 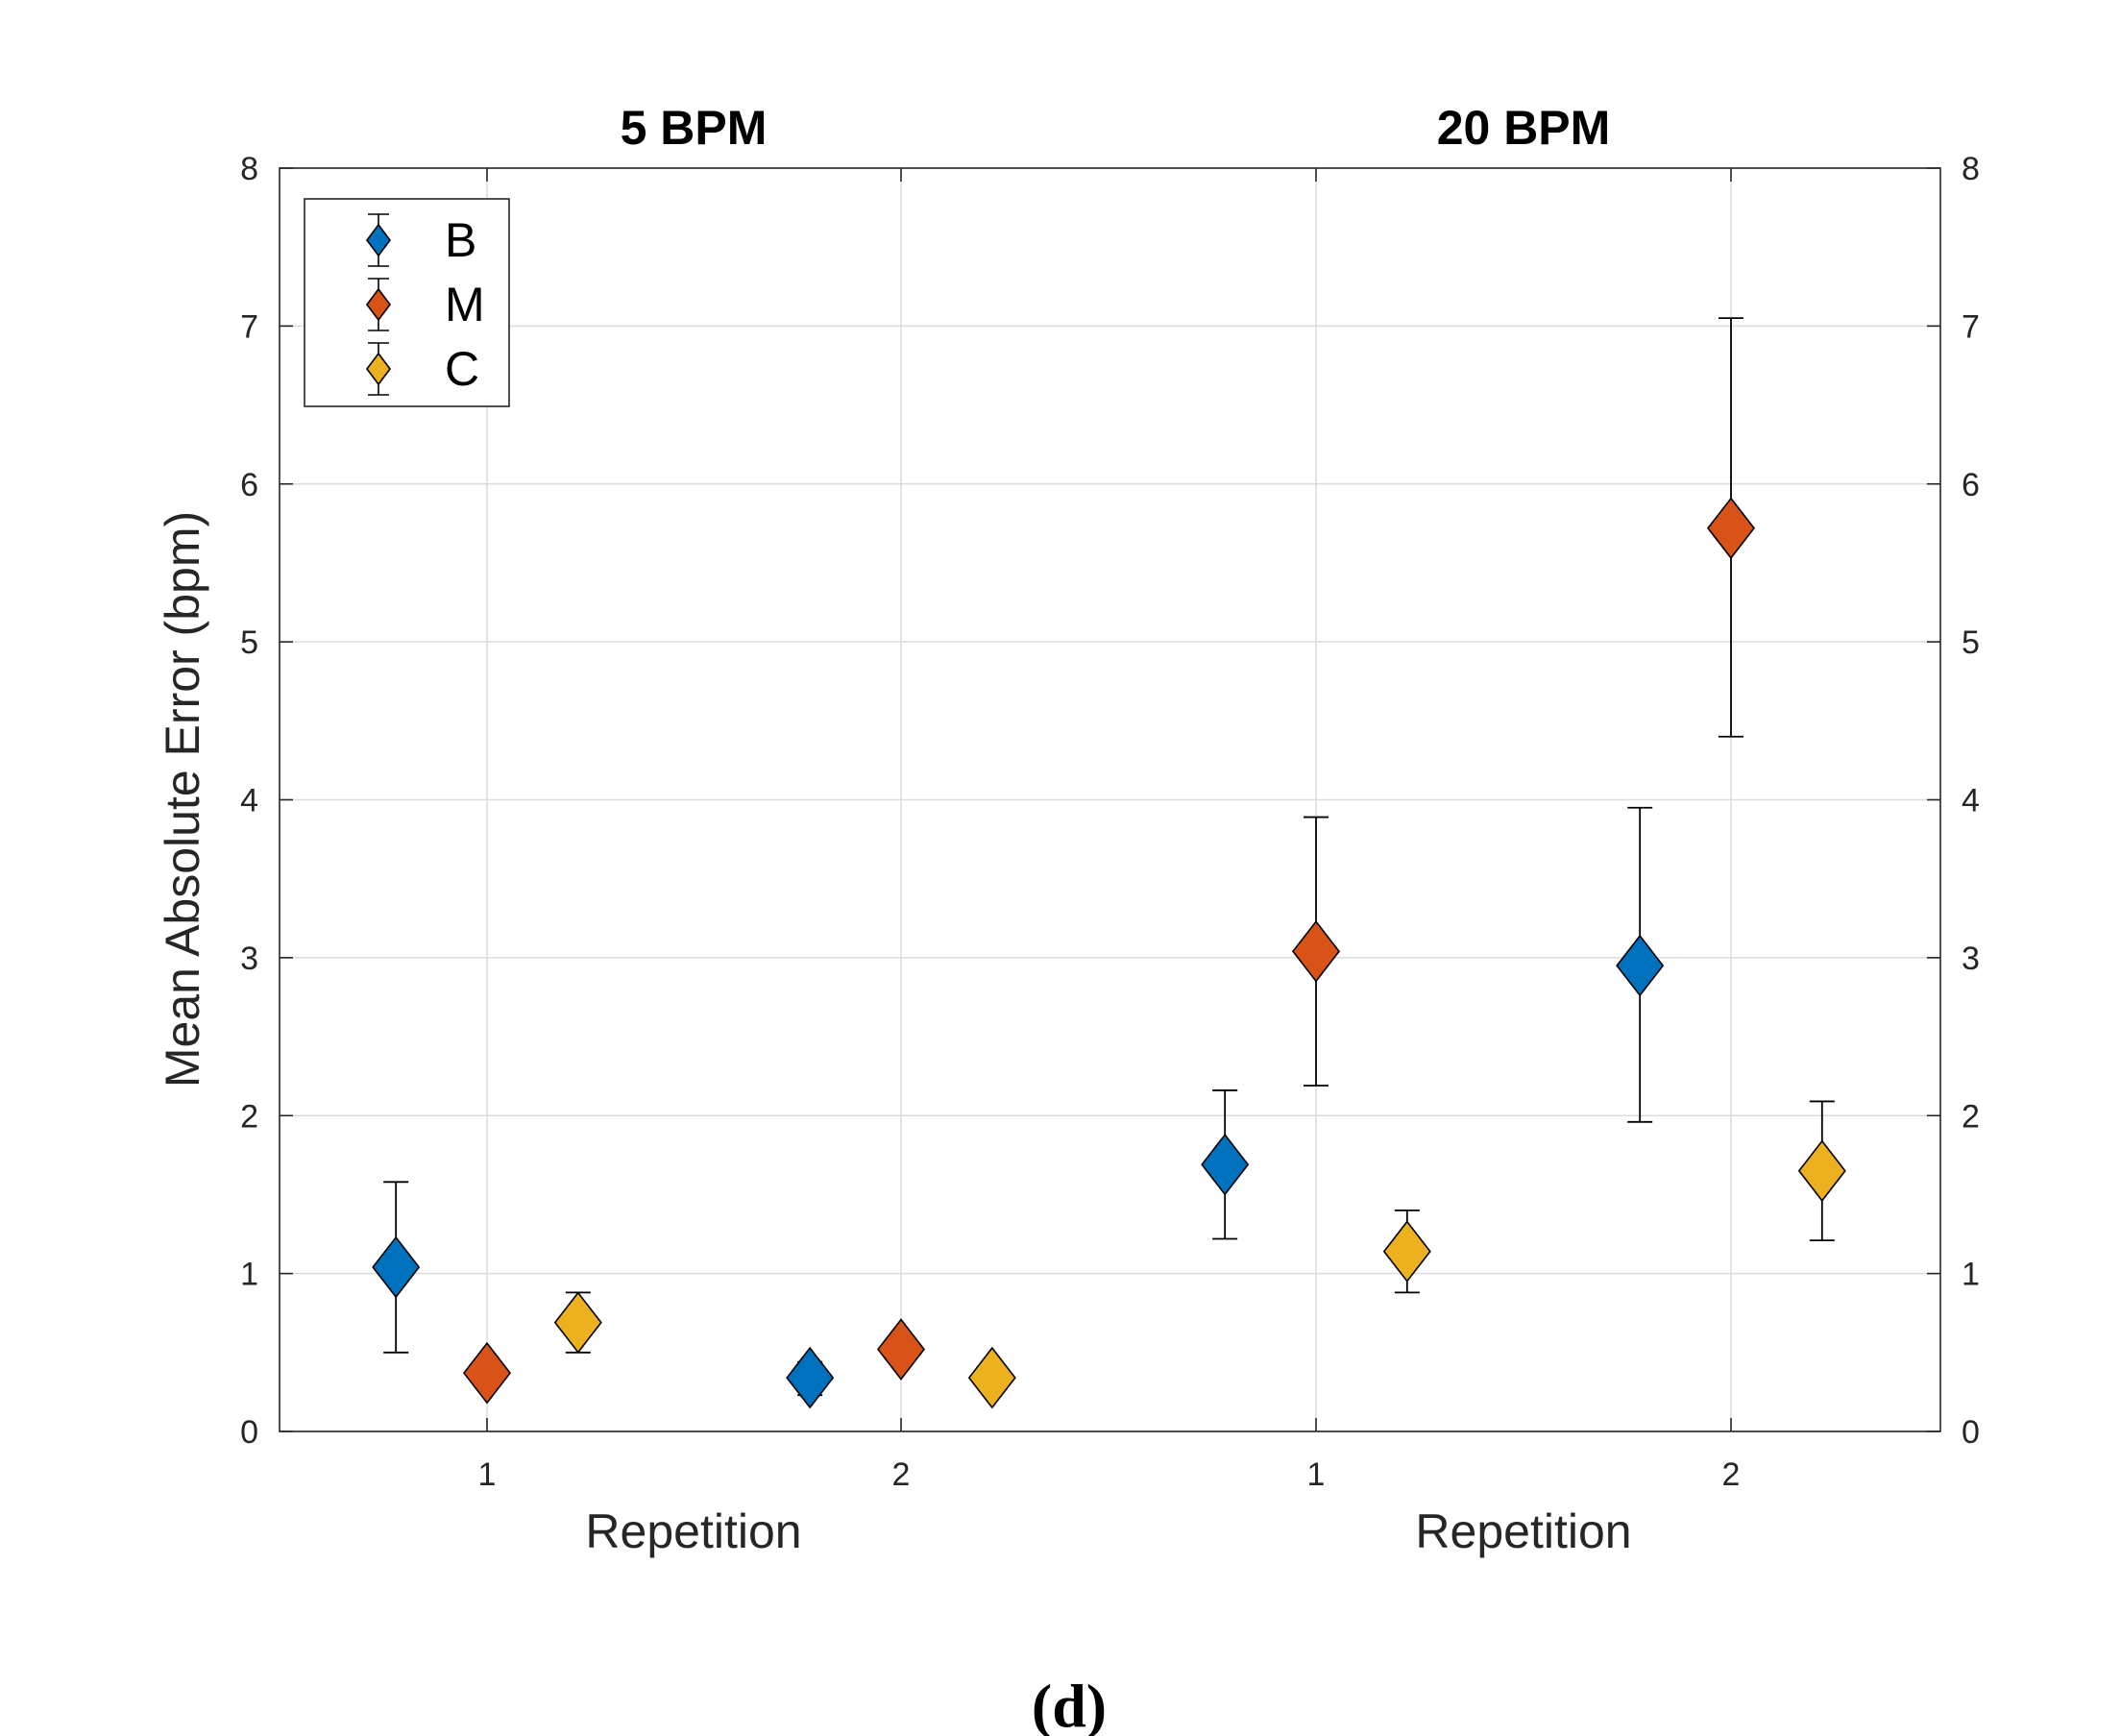 I want to click on legend-marker-M, so click(x=378, y=304).